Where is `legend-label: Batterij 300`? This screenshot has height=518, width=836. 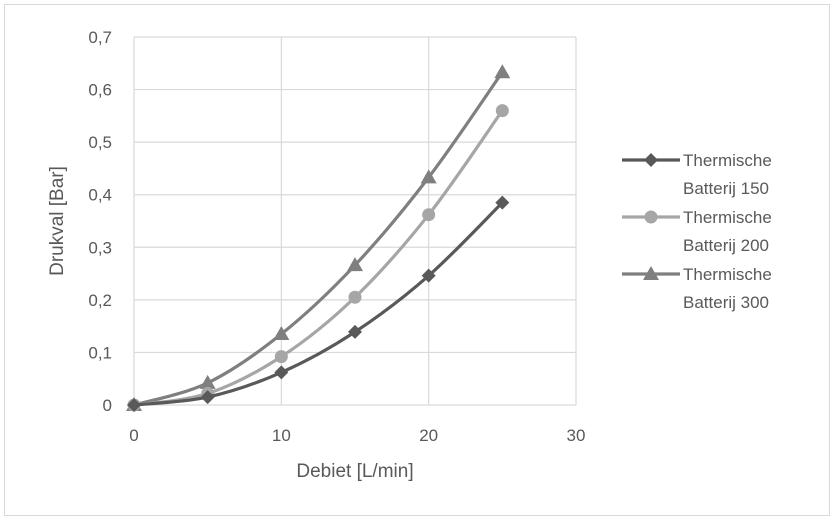
legend-label: Batterij 300 is located at coordinates (726, 302).